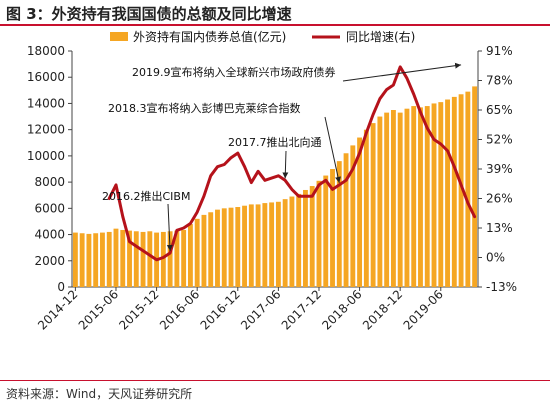 This screenshot has height=407, width=550. I want to click on x-tick-label: 2016-12, so click(220, 309).